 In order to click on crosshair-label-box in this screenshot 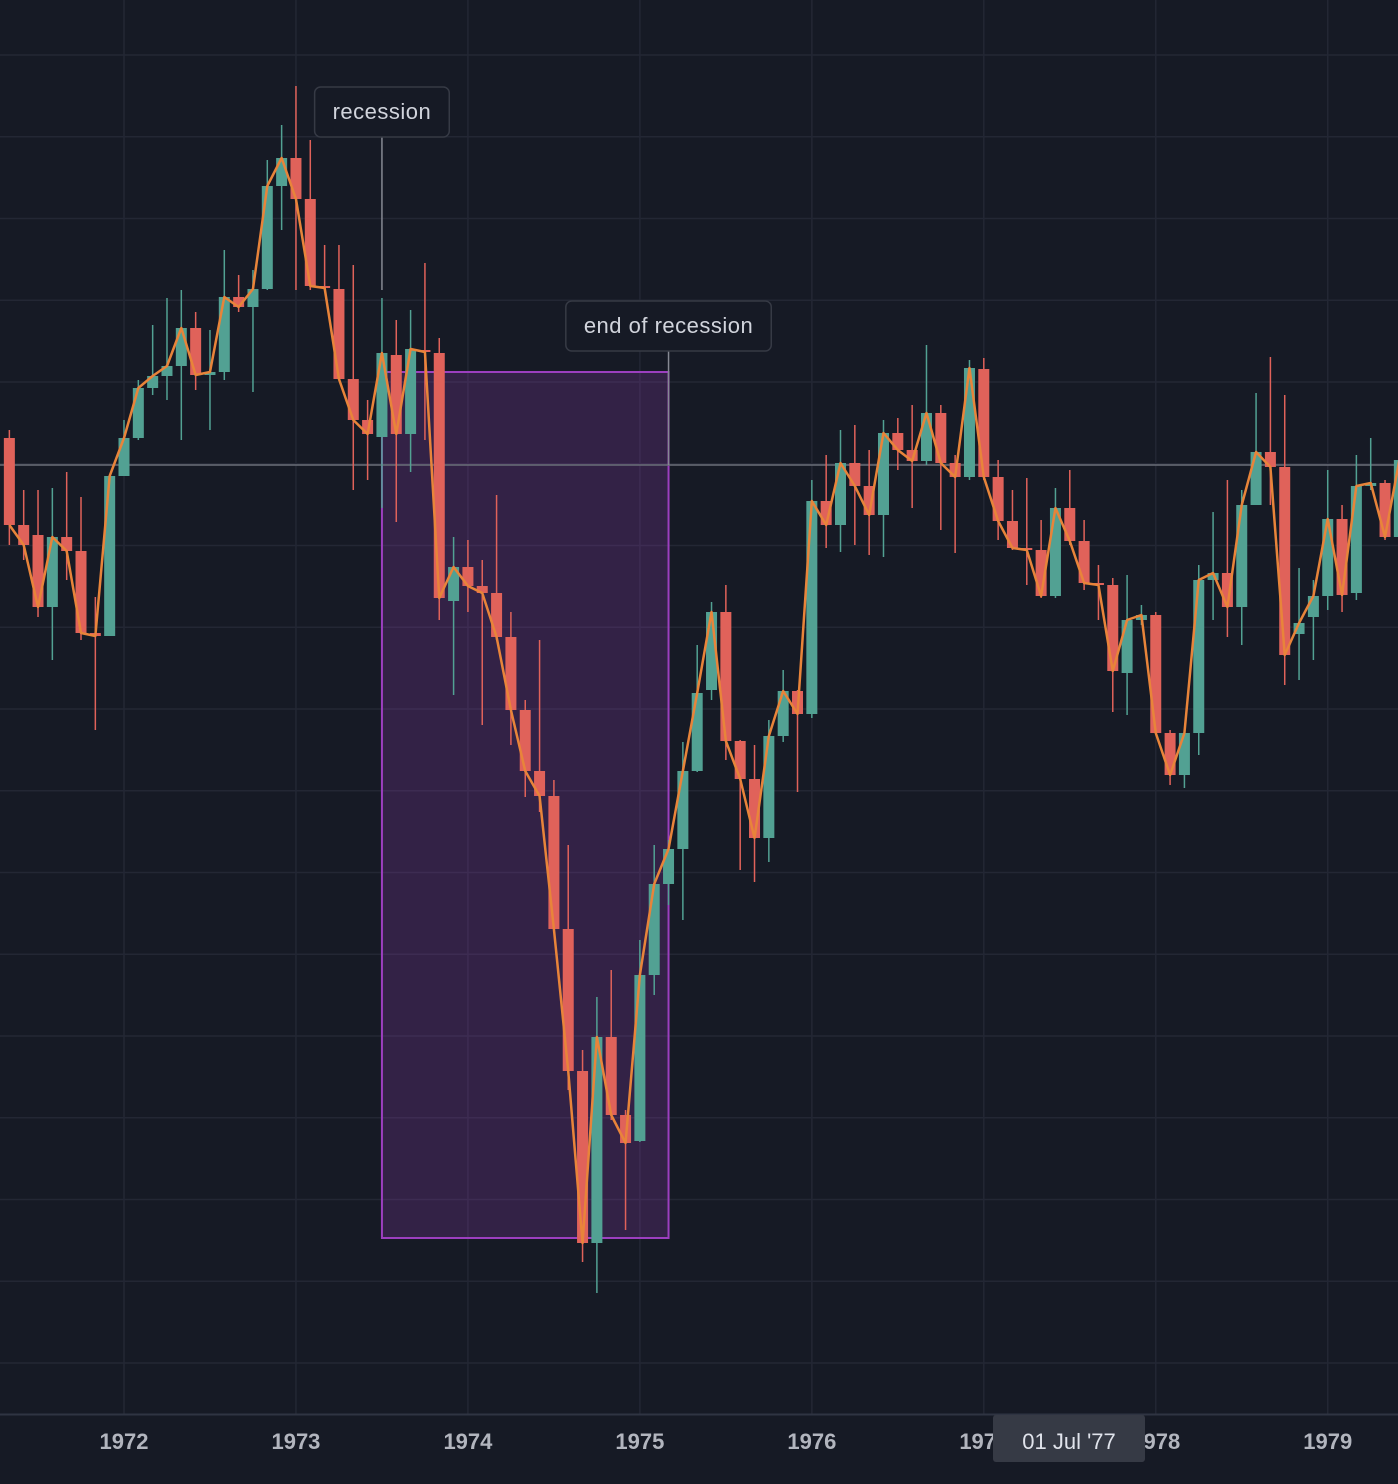, I will do `click(1069, 1438)`.